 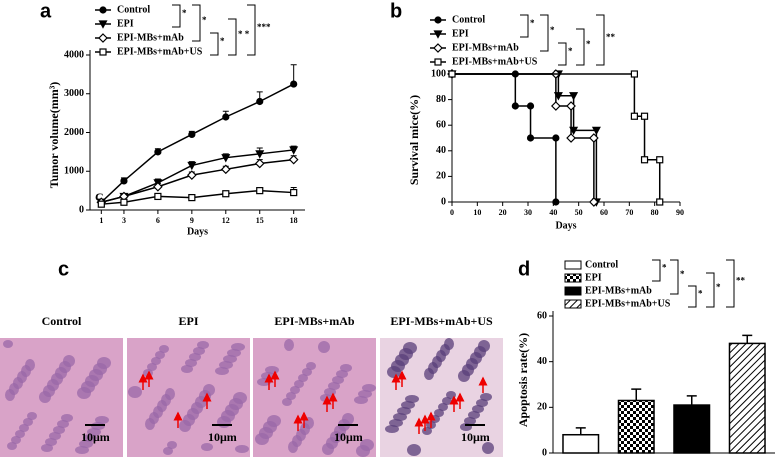 I want to click on significance-mark: * *, so click(x=244, y=34).